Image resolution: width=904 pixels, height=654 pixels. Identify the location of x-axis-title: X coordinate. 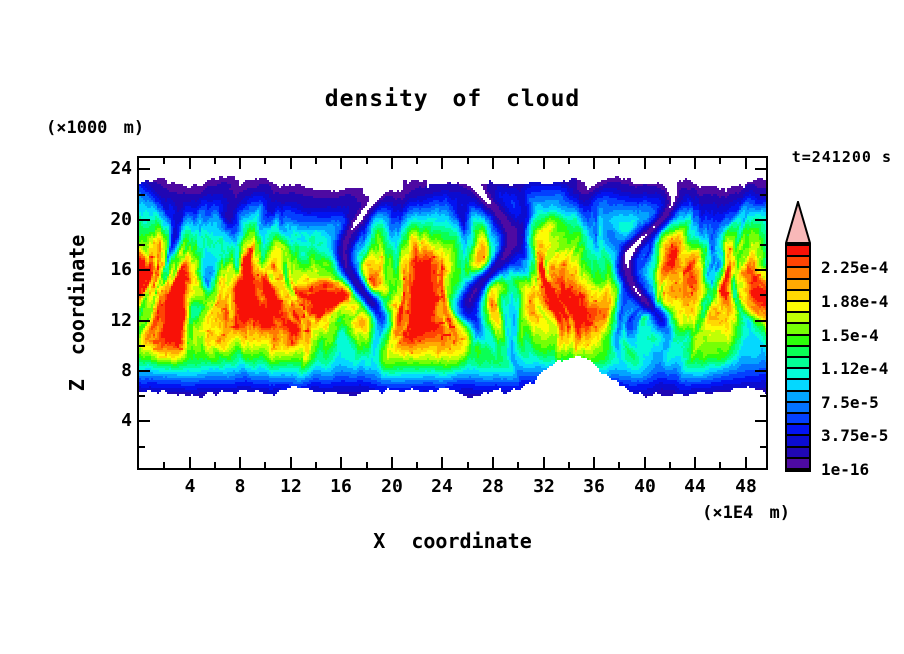
(452, 541).